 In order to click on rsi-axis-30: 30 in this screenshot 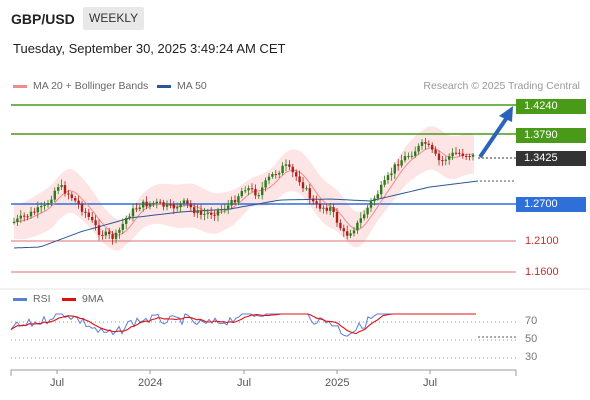, I will do `click(531, 357)`.